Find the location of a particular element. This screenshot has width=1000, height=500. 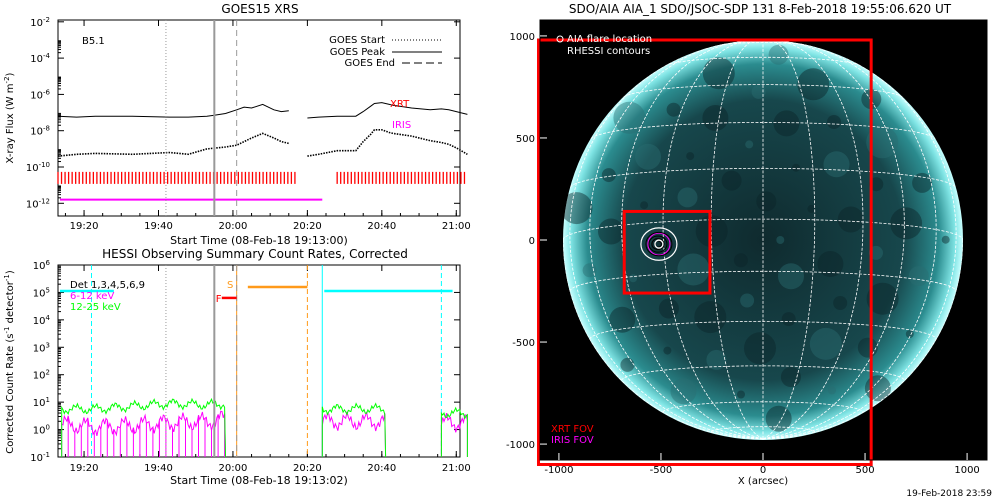

legend-rhessi: RHESSI contours is located at coordinates (608, 51).